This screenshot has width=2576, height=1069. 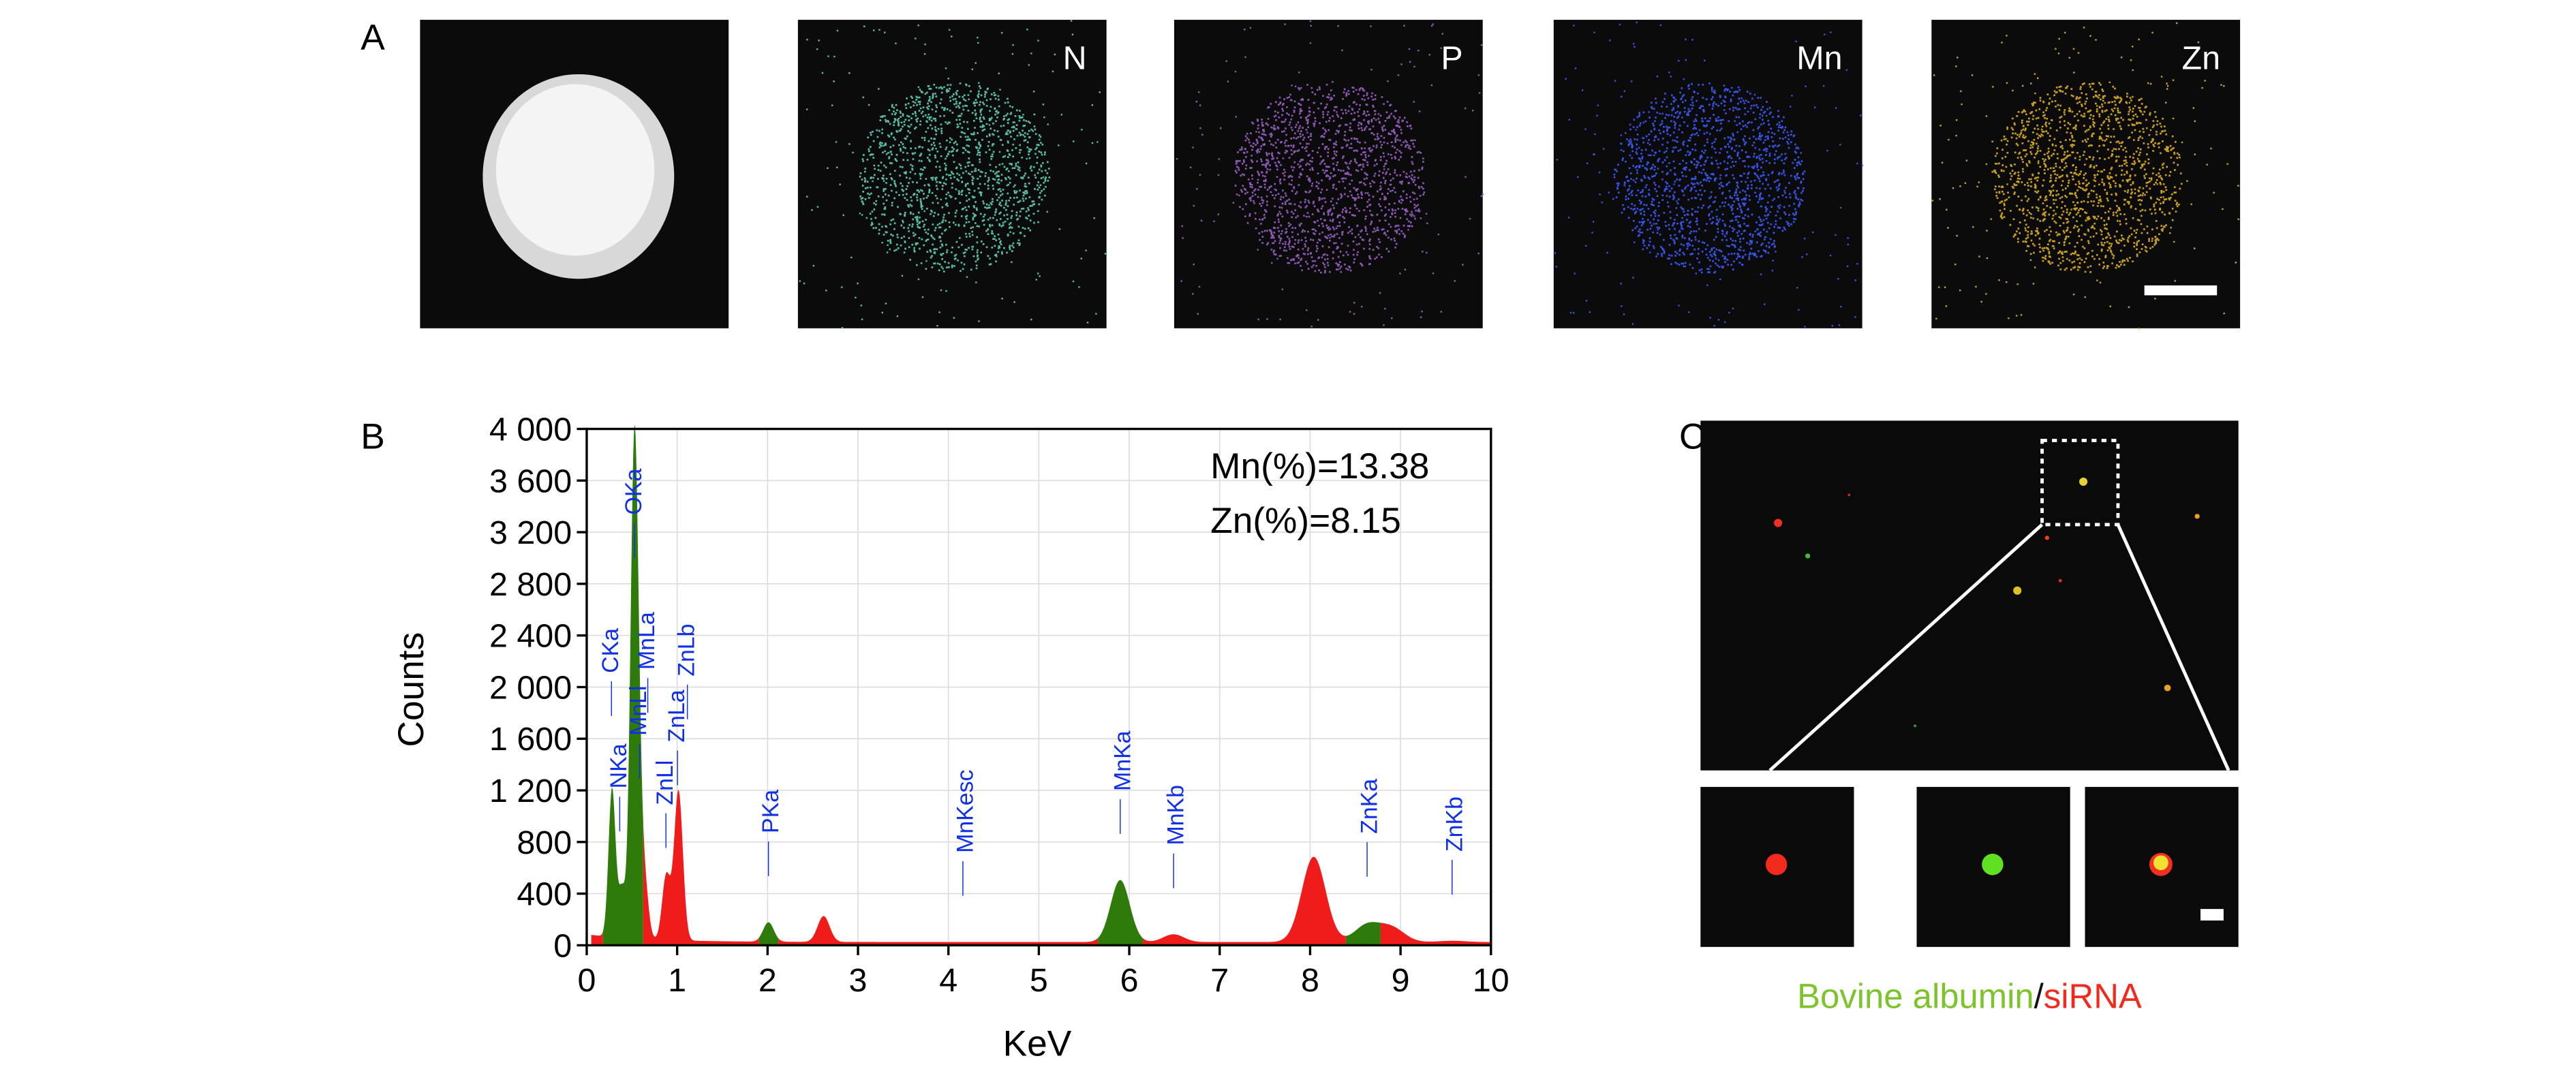 What do you see at coordinates (1039, 981) in the screenshot?
I see `x-tick-label: 5` at bounding box center [1039, 981].